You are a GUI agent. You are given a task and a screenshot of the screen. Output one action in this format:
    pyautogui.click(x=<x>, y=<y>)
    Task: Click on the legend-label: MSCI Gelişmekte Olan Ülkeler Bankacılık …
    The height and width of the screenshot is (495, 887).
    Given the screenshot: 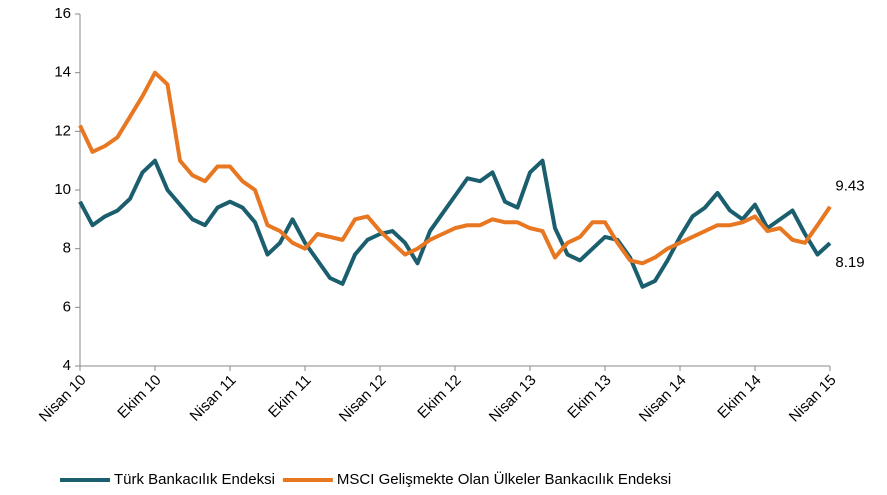 What is the action you would take?
    pyautogui.click(x=504, y=479)
    